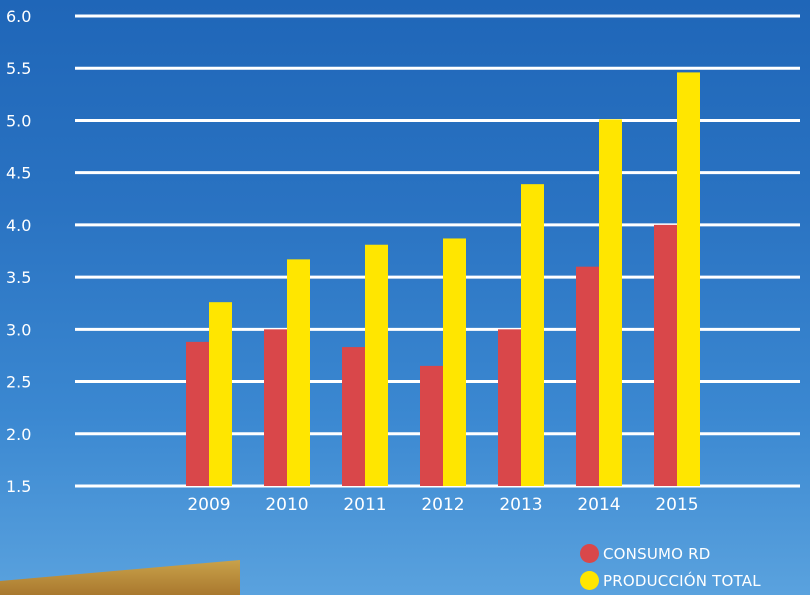  What do you see at coordinates (18, 434) in the screenshot?
I see `y-tick-label: 2.0` at bounding box center [18, 434].